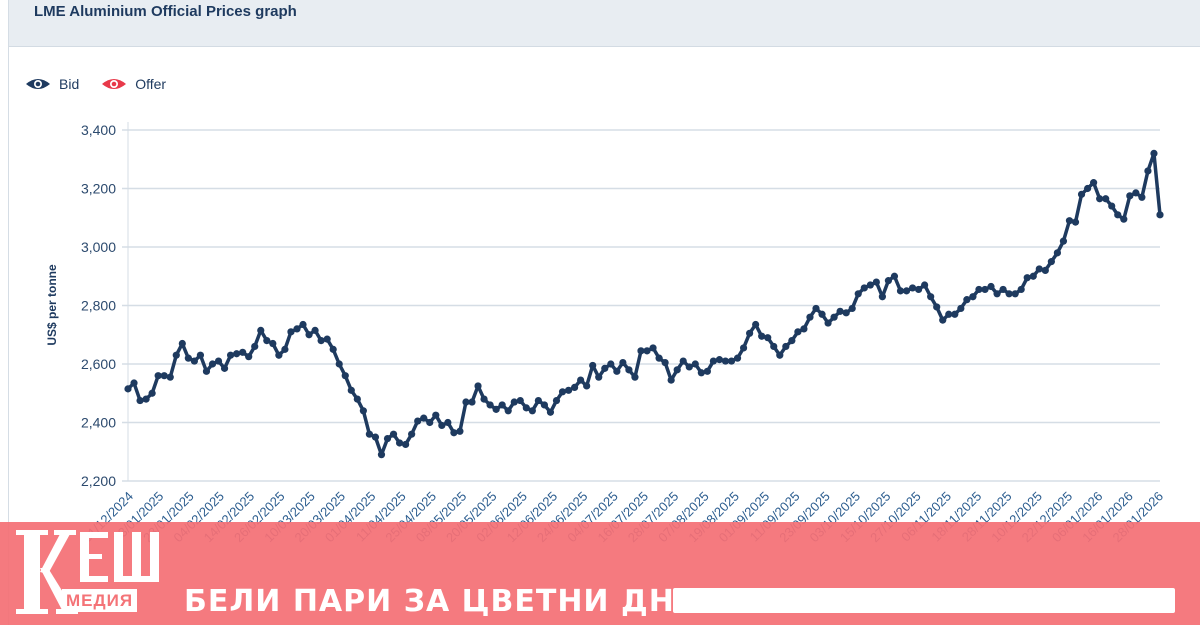  What do you see at coordinates (69, 84) in the screenshot?
I see `legend-label-bid: Bid` at bounding box center [69, 84].